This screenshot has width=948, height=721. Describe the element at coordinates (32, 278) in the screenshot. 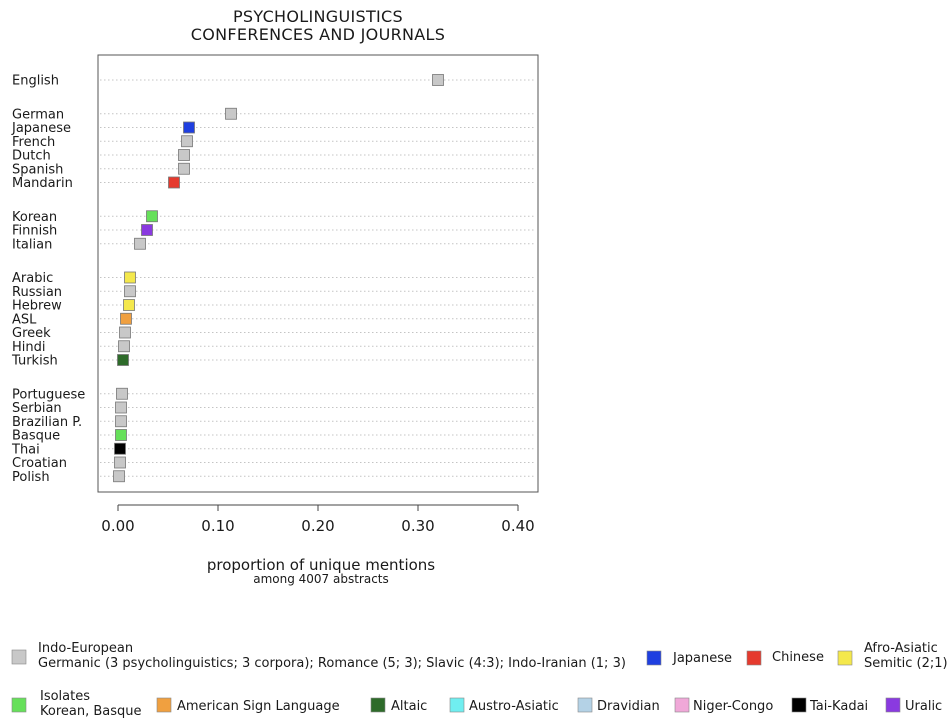

I see `language-label: Arabic` at that location.